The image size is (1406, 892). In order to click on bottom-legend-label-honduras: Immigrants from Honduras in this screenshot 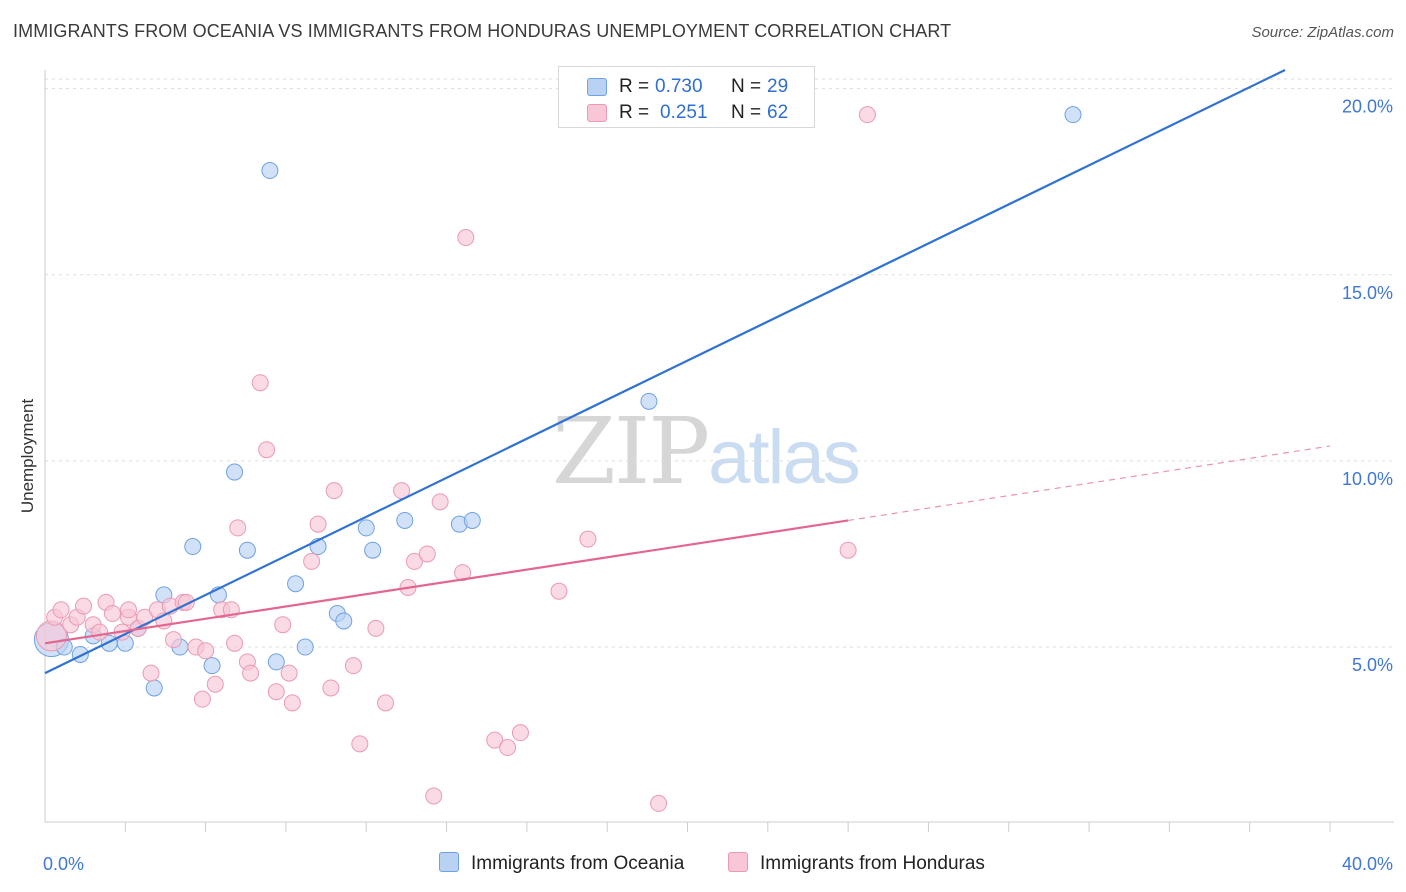, I will do `click(872, 863)`.